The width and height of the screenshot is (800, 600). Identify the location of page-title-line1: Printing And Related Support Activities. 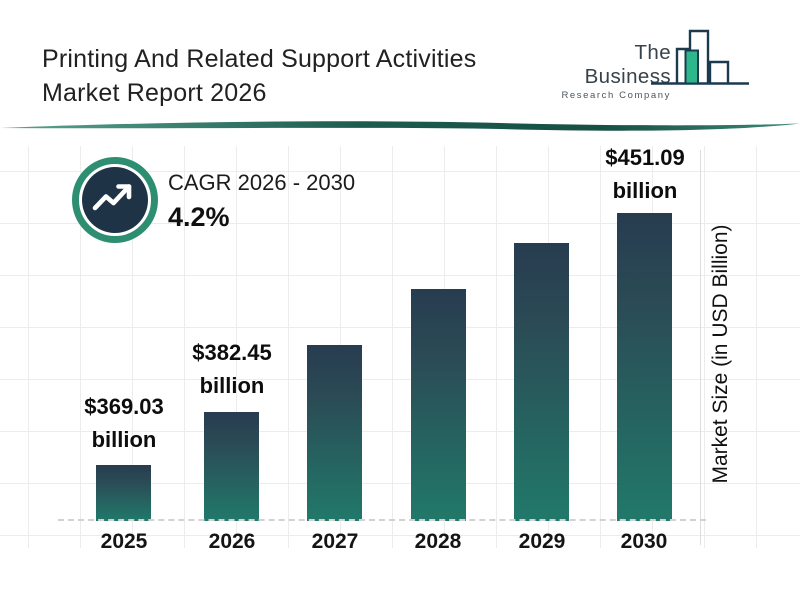
(259, 59).